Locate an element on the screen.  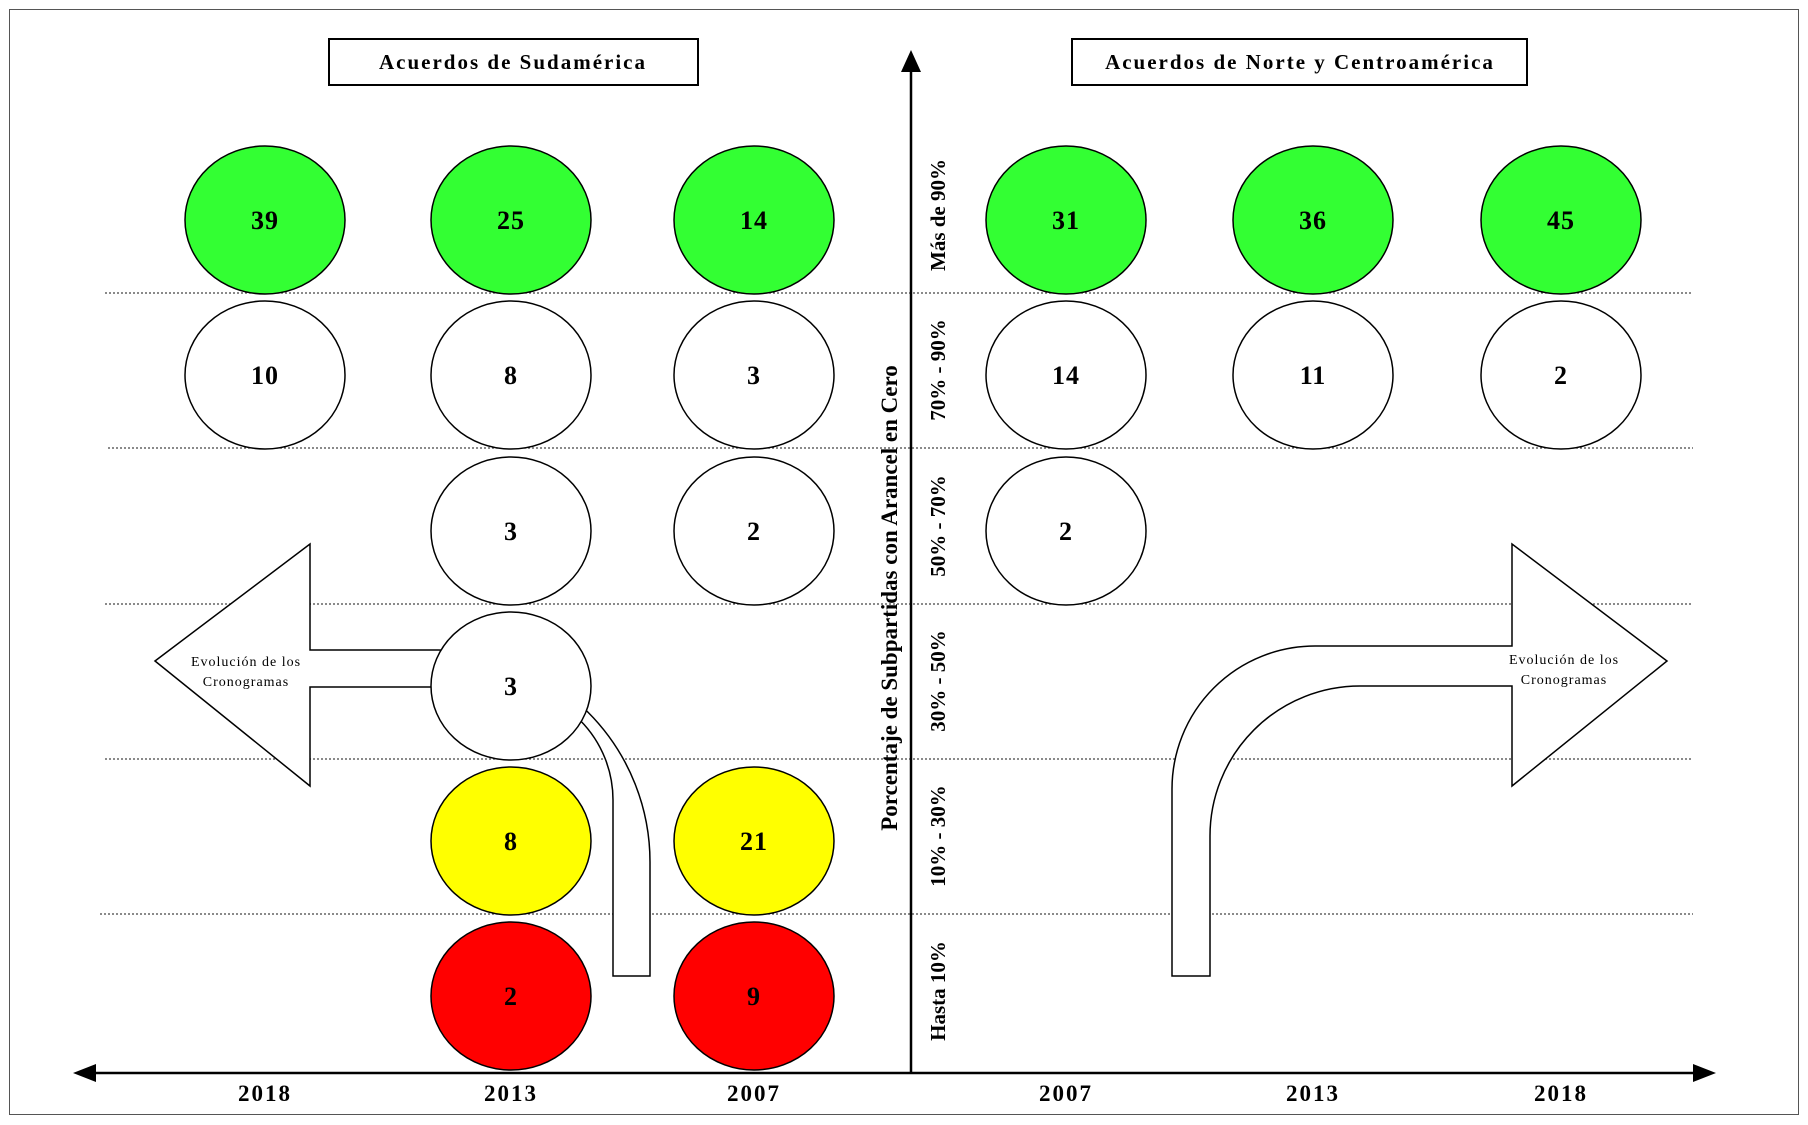
bubble-value: 21 is located at coordinates (754, 841).